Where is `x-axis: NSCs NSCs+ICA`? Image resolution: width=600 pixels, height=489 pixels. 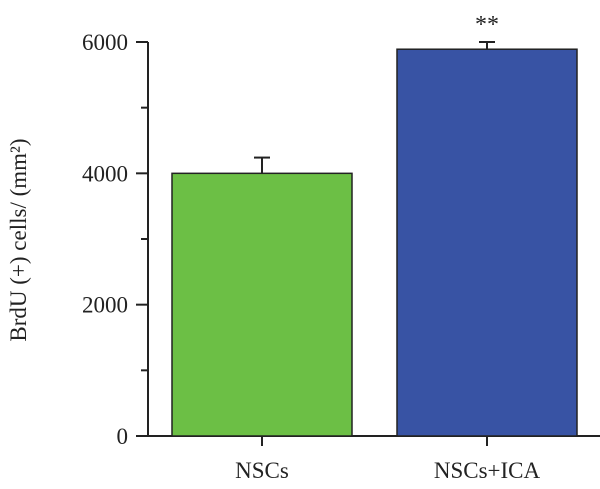 x-axis: NSCs NSCs+ICA is located at coordinates (373, 459).